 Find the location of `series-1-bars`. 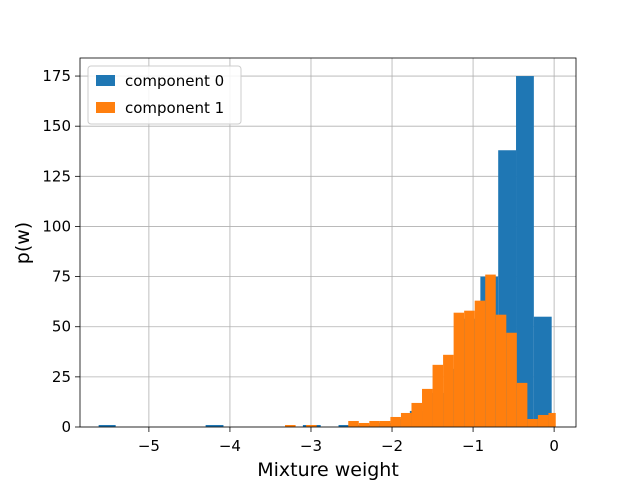

series-1-bars is located at coordinates (420, 350).